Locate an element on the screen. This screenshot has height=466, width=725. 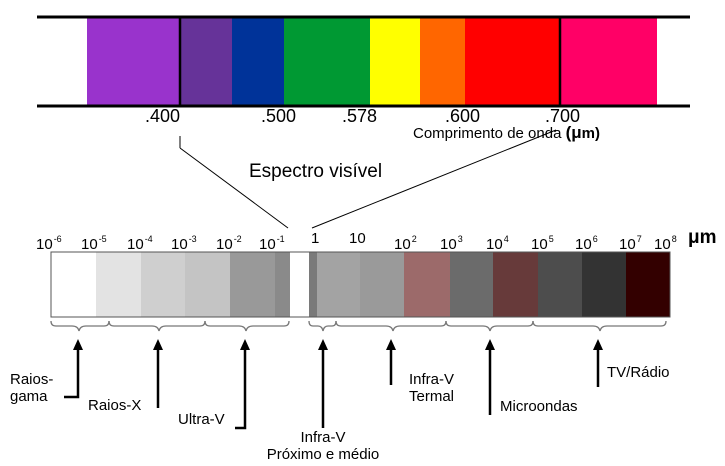
label-raios-x: Raios-X is located at coordinates (115, 405).